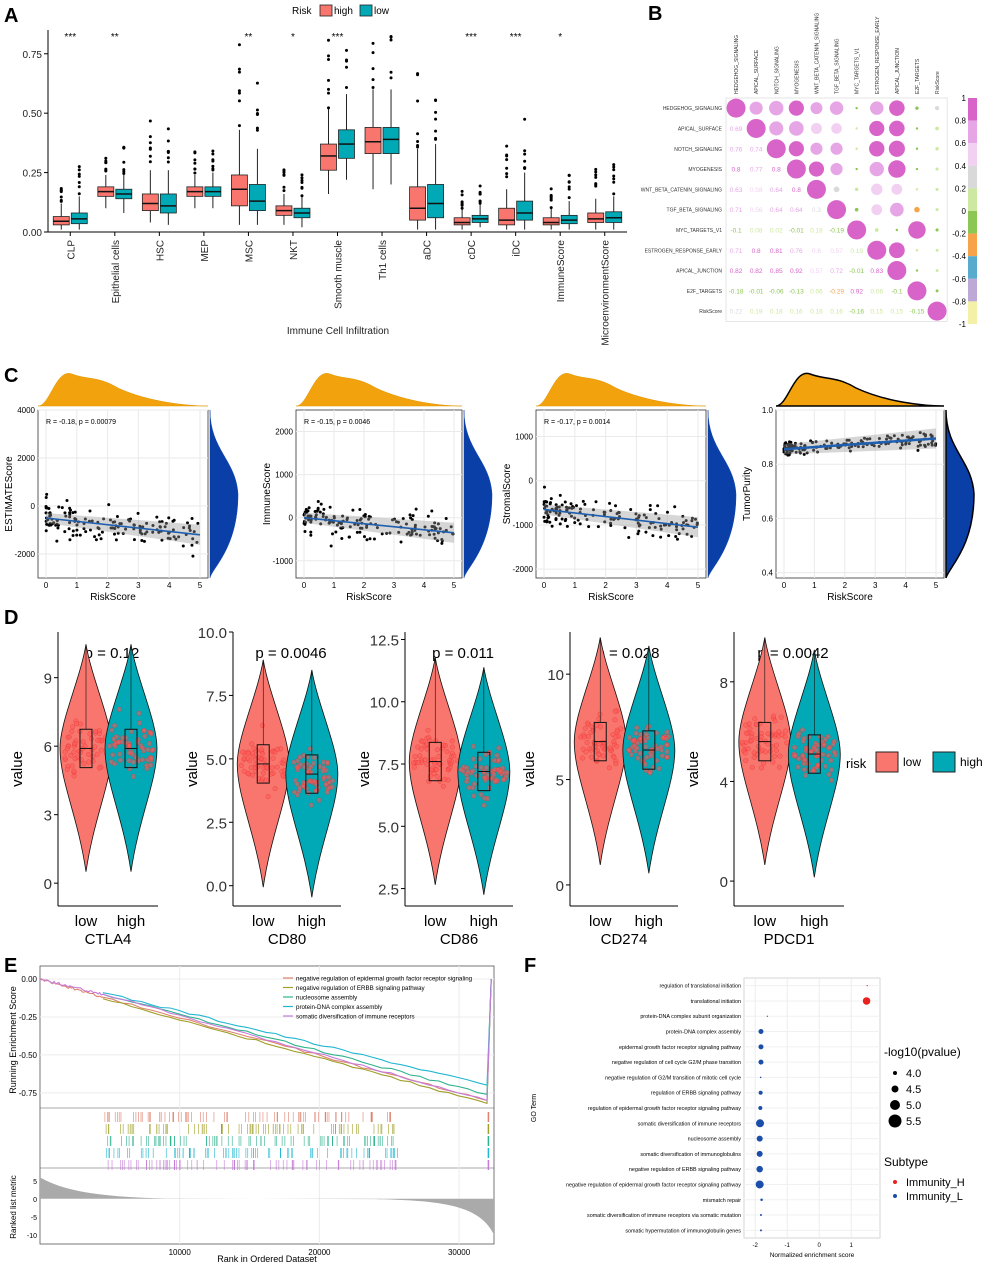 The image size is (996, 1267). Describe the element at coordinates (200, 585) in the screenshot. I see `c-x-tick-label: 5` at that location.